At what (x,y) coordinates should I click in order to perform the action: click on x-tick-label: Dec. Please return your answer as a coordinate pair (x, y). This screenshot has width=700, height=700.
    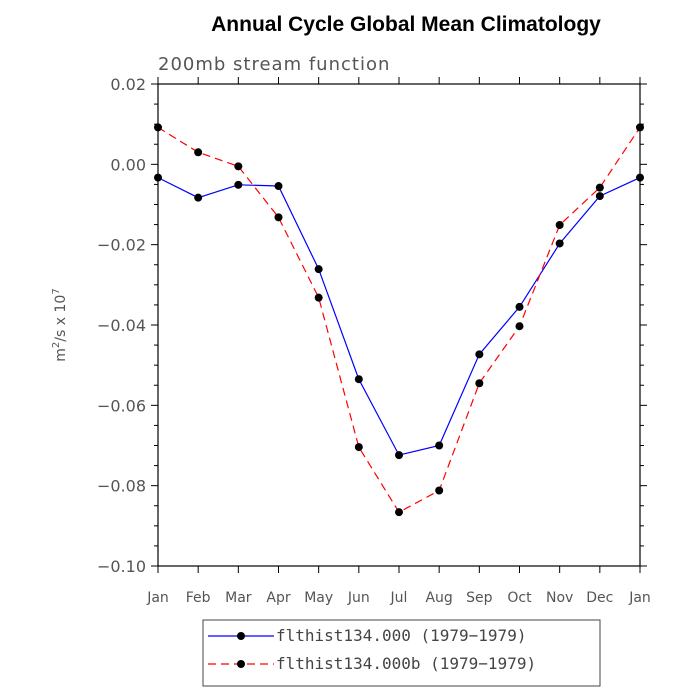
    Looking at the image, I should click on (599, 598).